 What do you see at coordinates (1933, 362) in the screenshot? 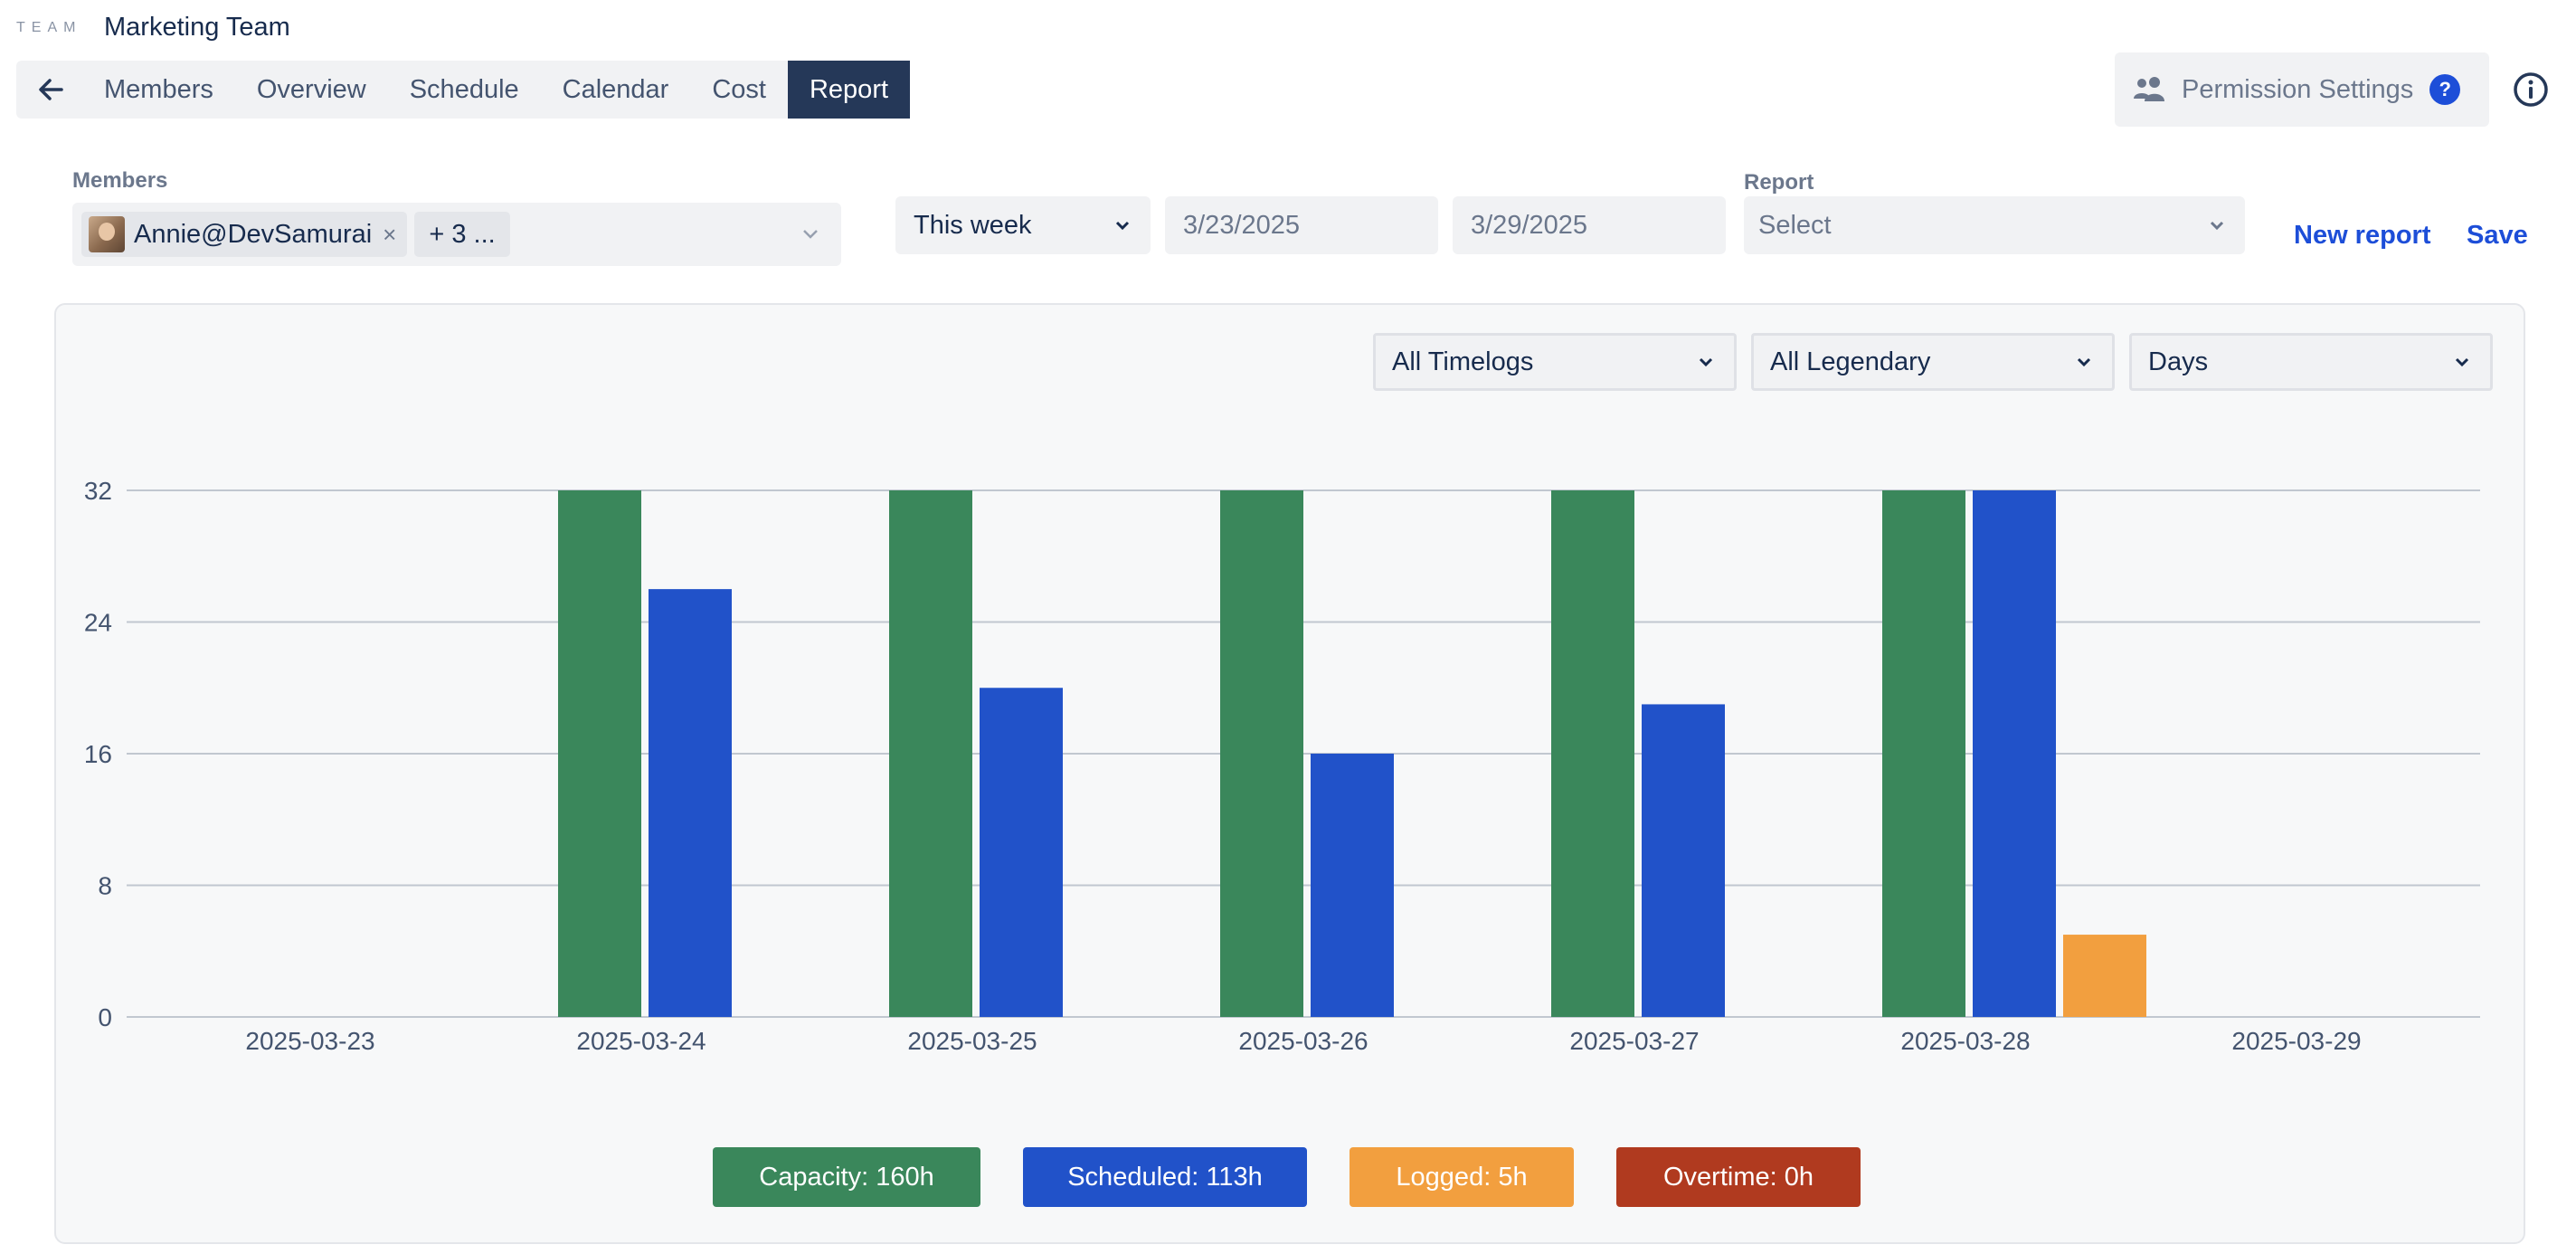
I see `legendary-filter: All Legendary` at bounding box center [1933, 362].